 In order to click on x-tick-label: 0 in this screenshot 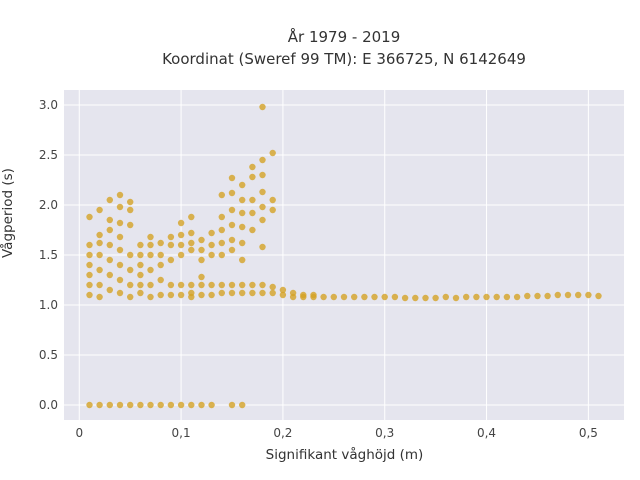, I will do `click(79, 433)`.